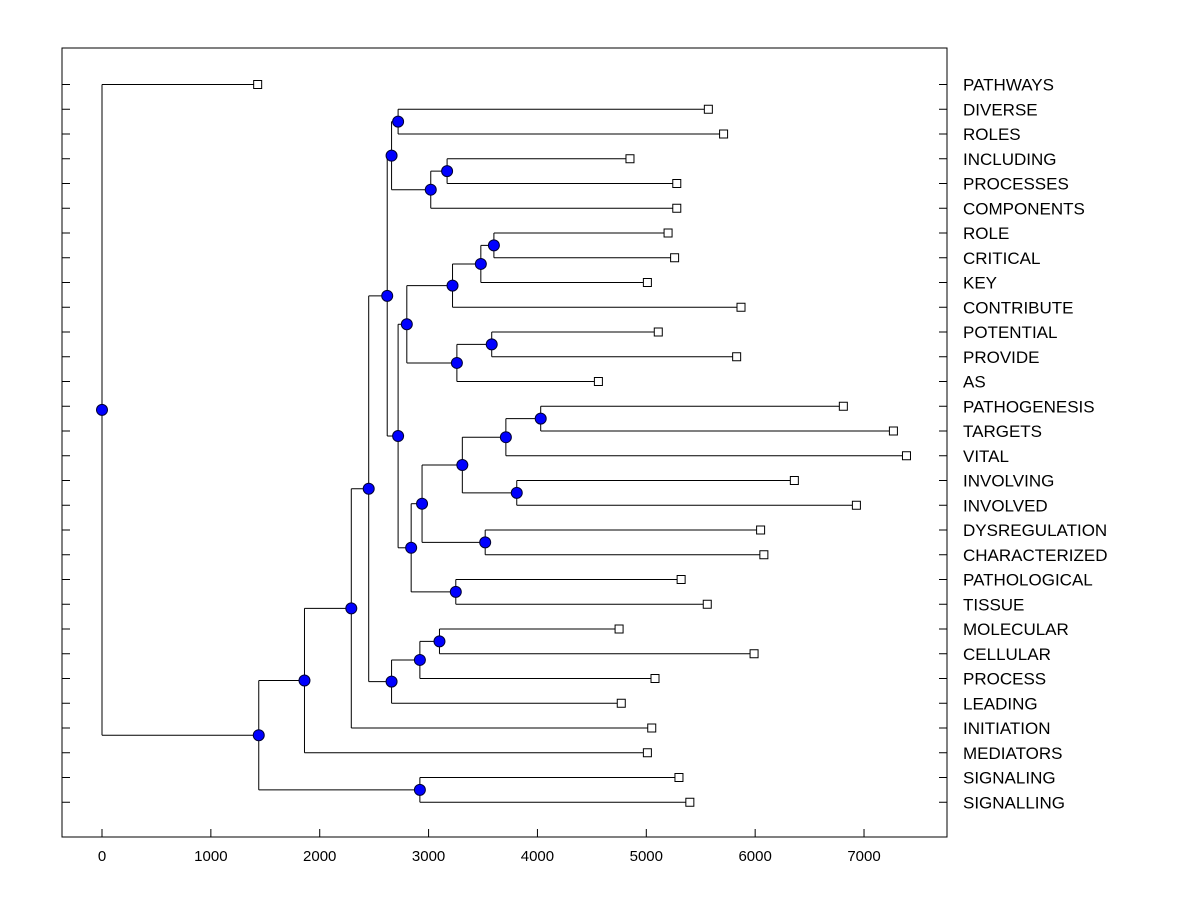 Image resolution: width=1200 pixels, height=900 pixels. Describe the element at coordinates (1009, 778) in the screenshot. I see `leaf-label: SIGNALING` at that location.